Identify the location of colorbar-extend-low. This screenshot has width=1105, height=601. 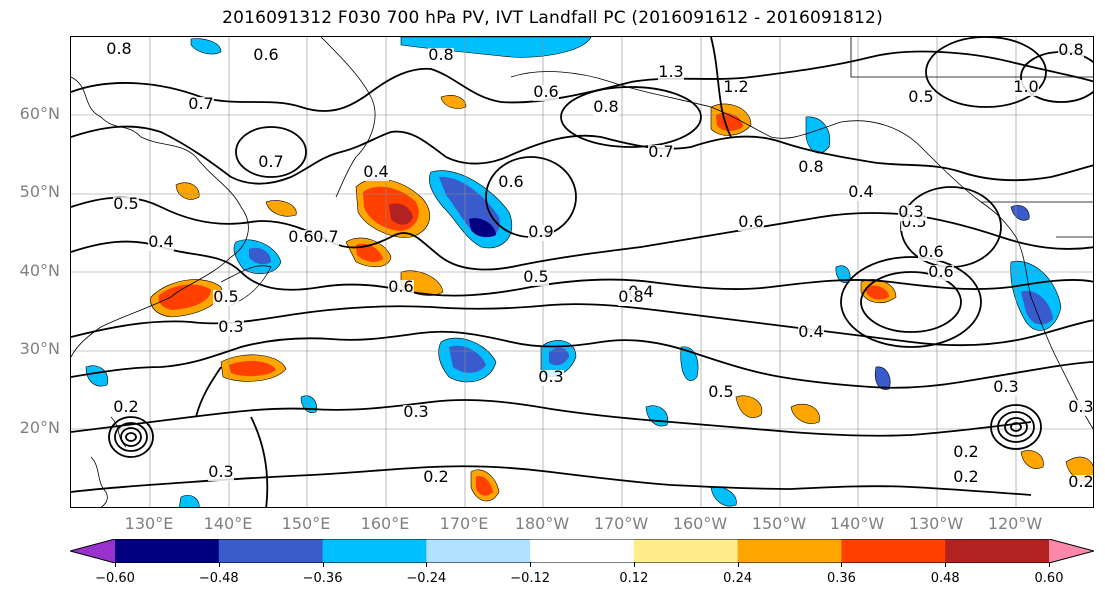
(92, 551).